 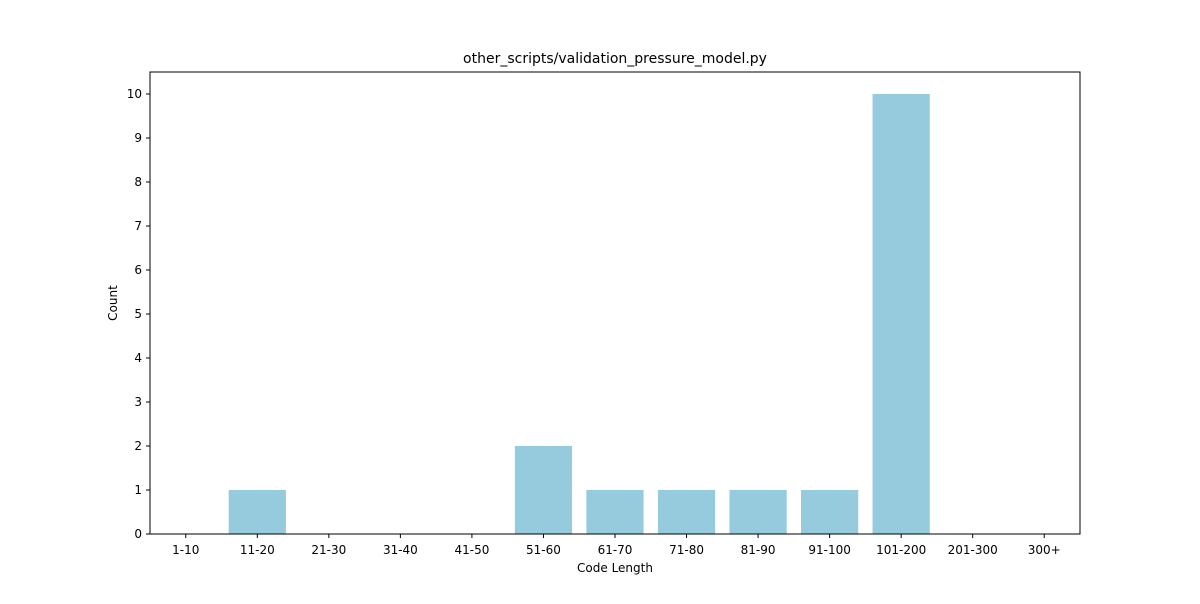 I want to click on y-tick-label: 9, so click(x=138, y=138).